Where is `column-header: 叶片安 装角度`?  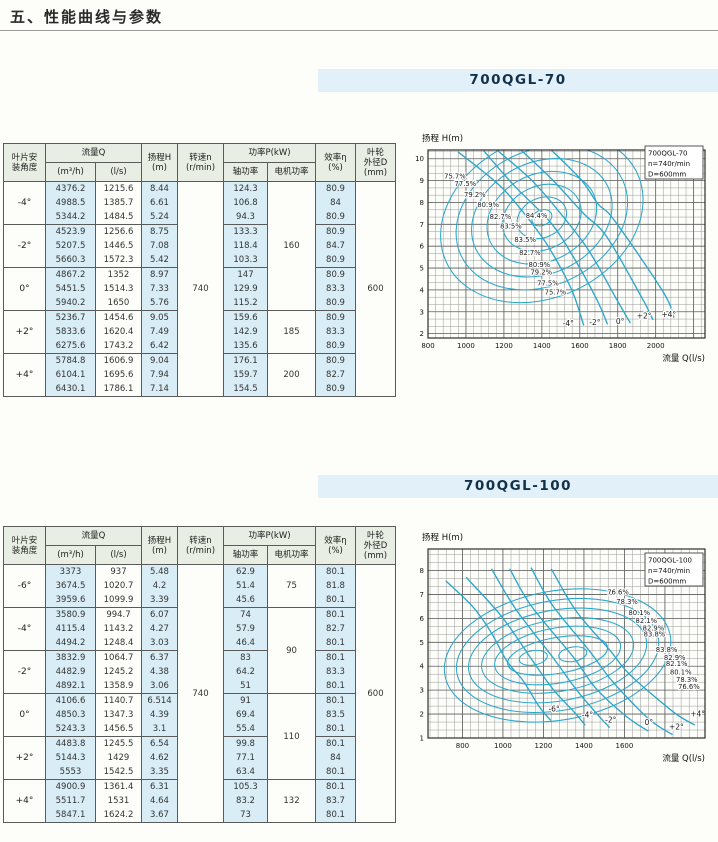 column-header: 叶片安 装角度 is located at coordinates (24, 545).